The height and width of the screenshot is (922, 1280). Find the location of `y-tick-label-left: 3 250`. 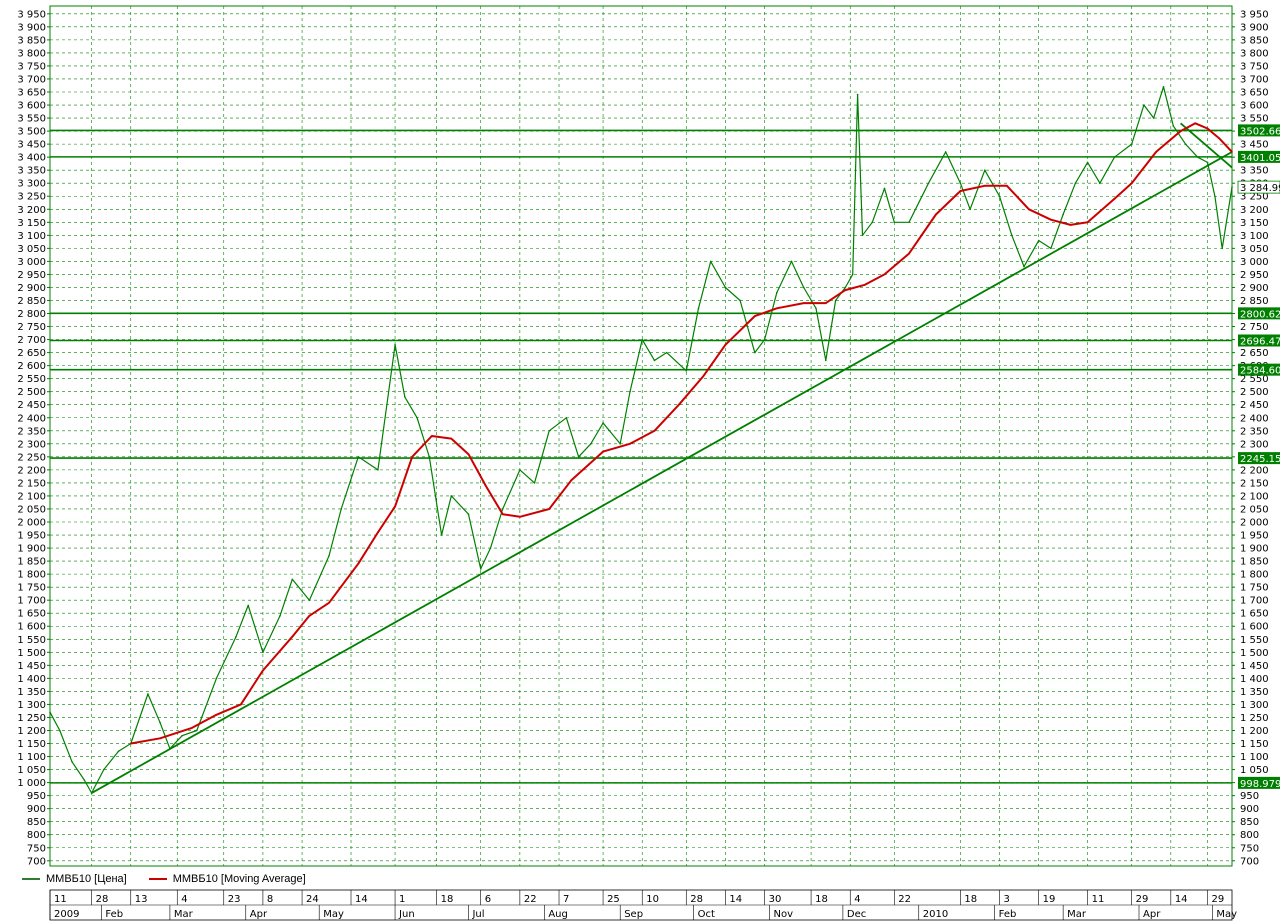

y-tick-label-left: 3 250 is located at coordinates (31, 197).